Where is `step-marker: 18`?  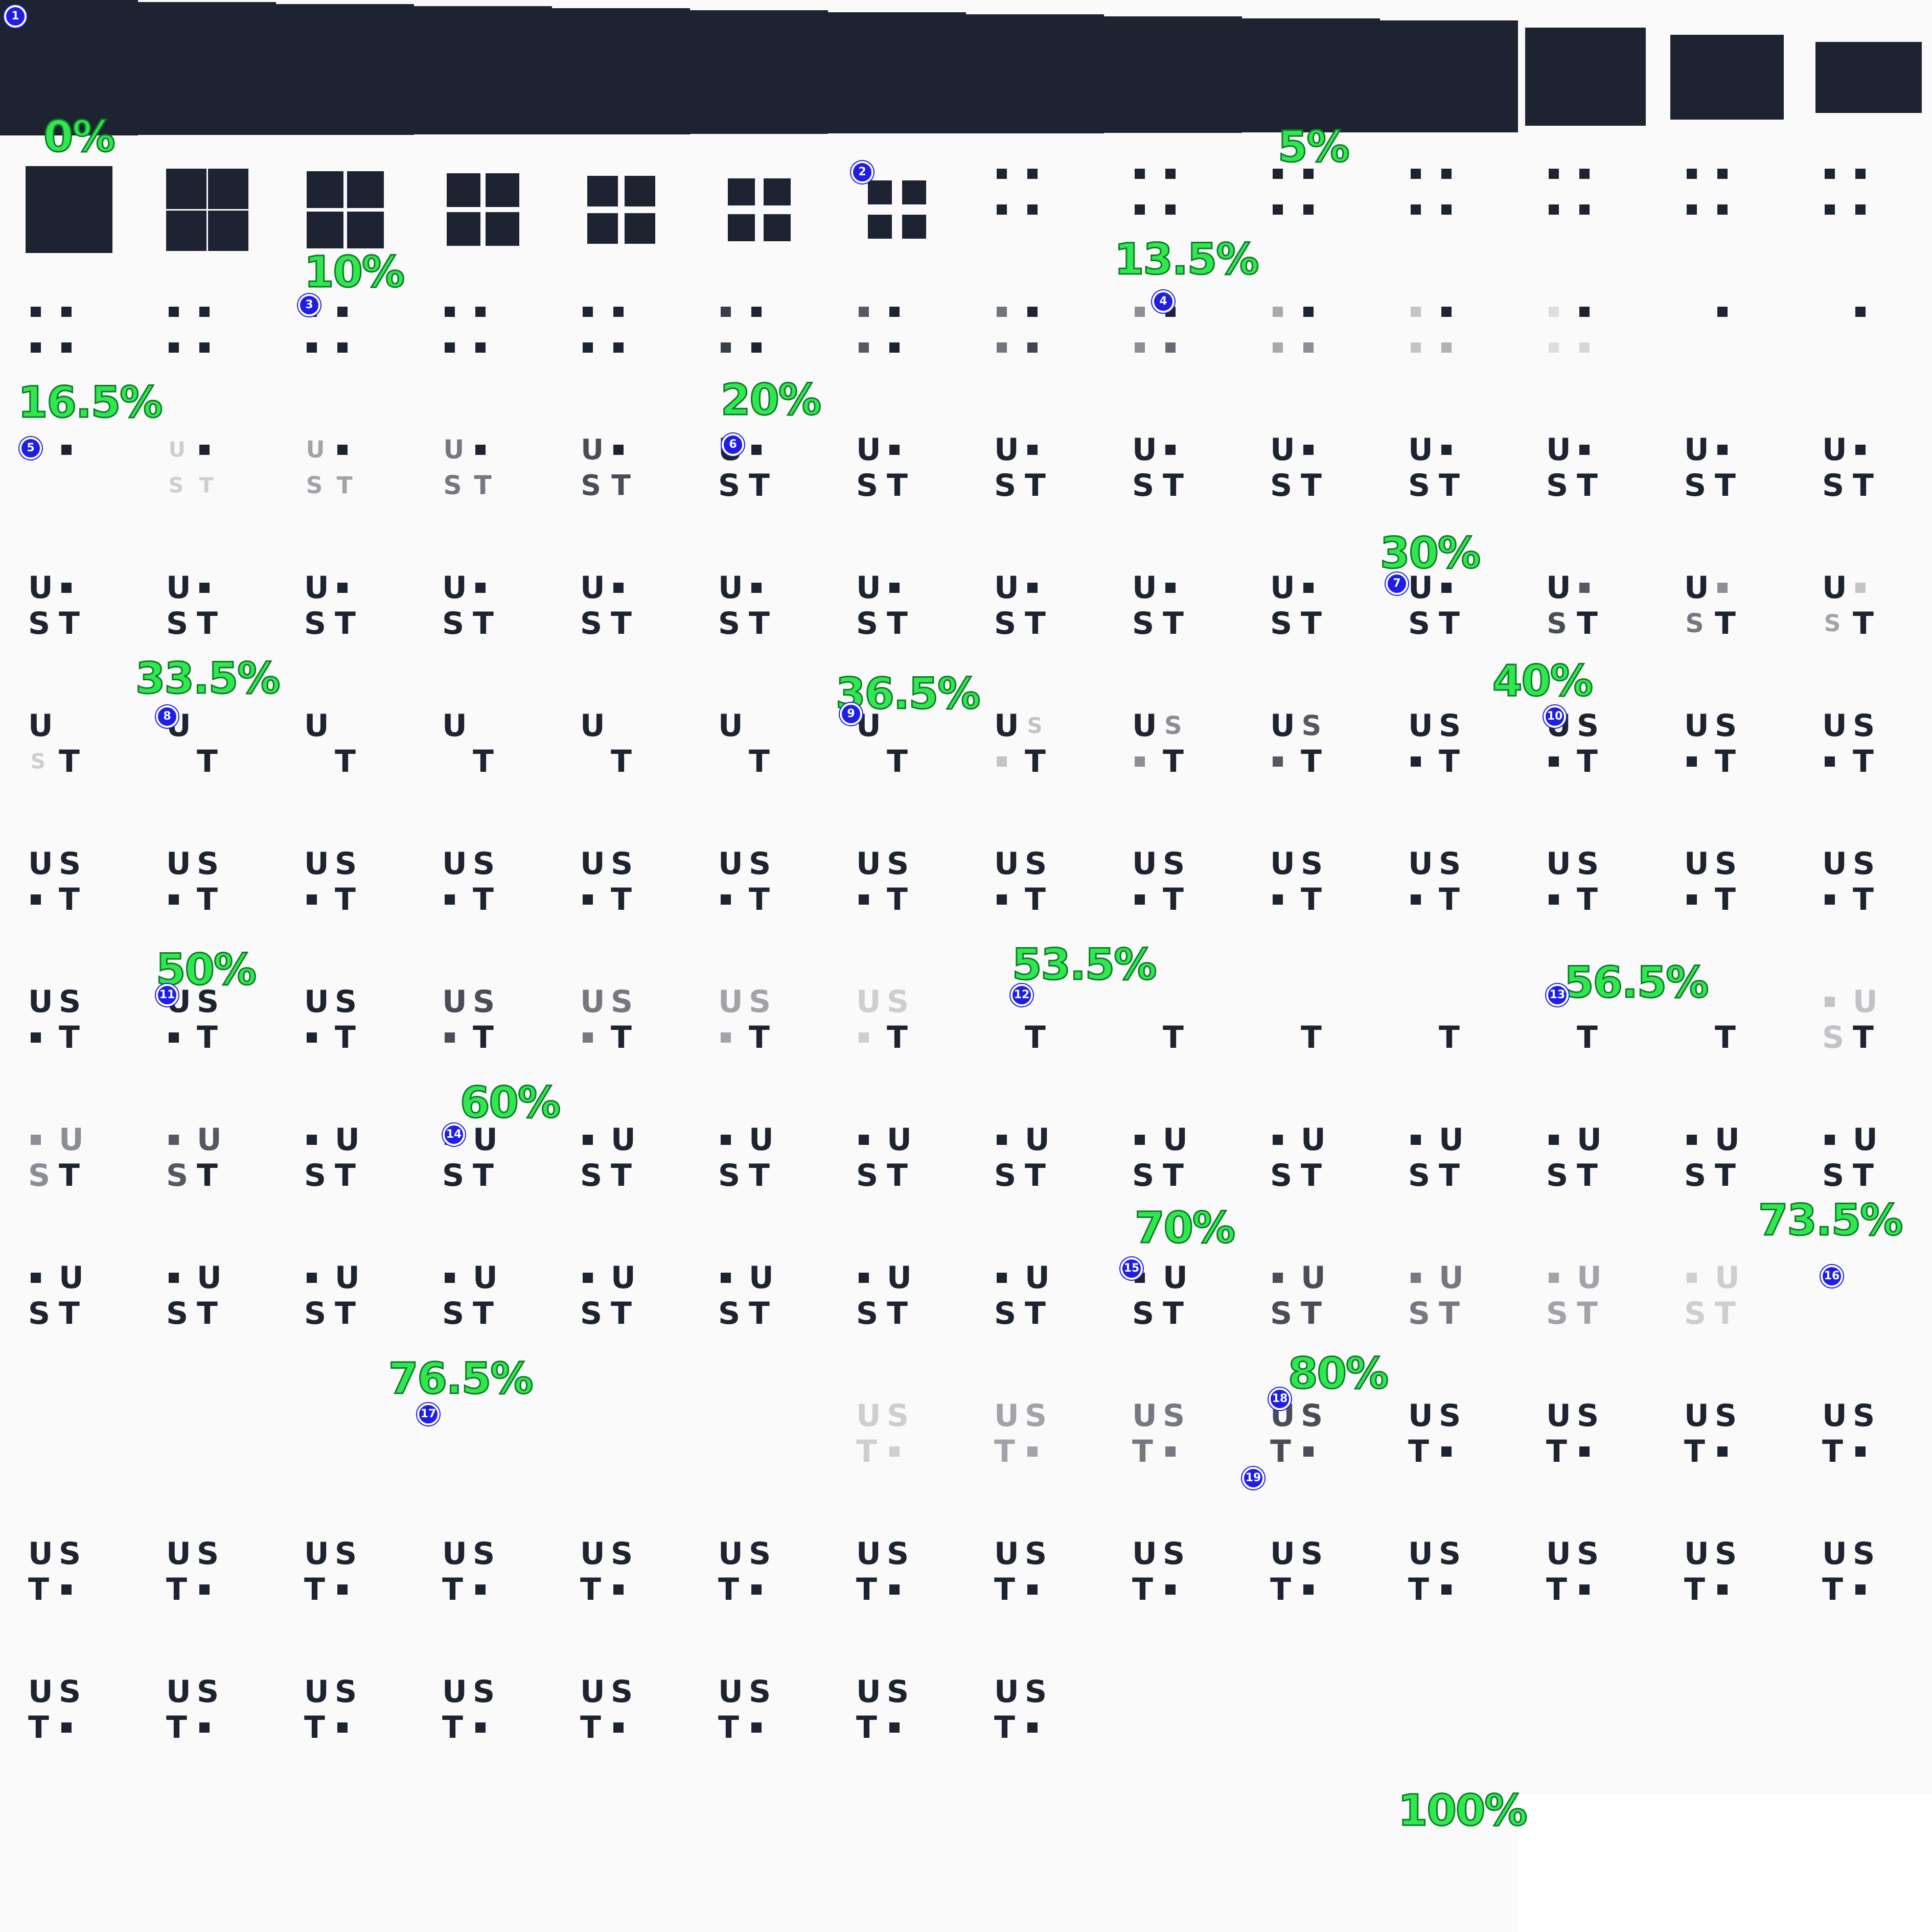 step-marker: 18 is located at coordinates (1280, 1399).